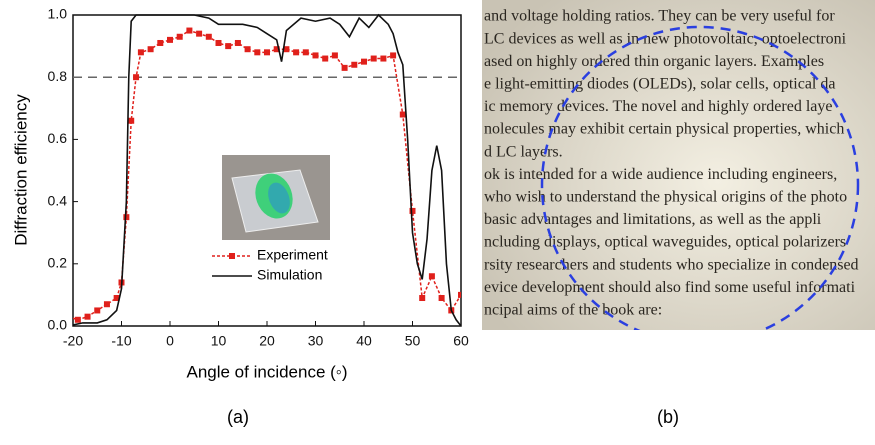 This screenshot has height=445, width=875. Describe the element at coordinates (58, 325) in the screenshot. I see `y-tick-label: 0.0` at that location.